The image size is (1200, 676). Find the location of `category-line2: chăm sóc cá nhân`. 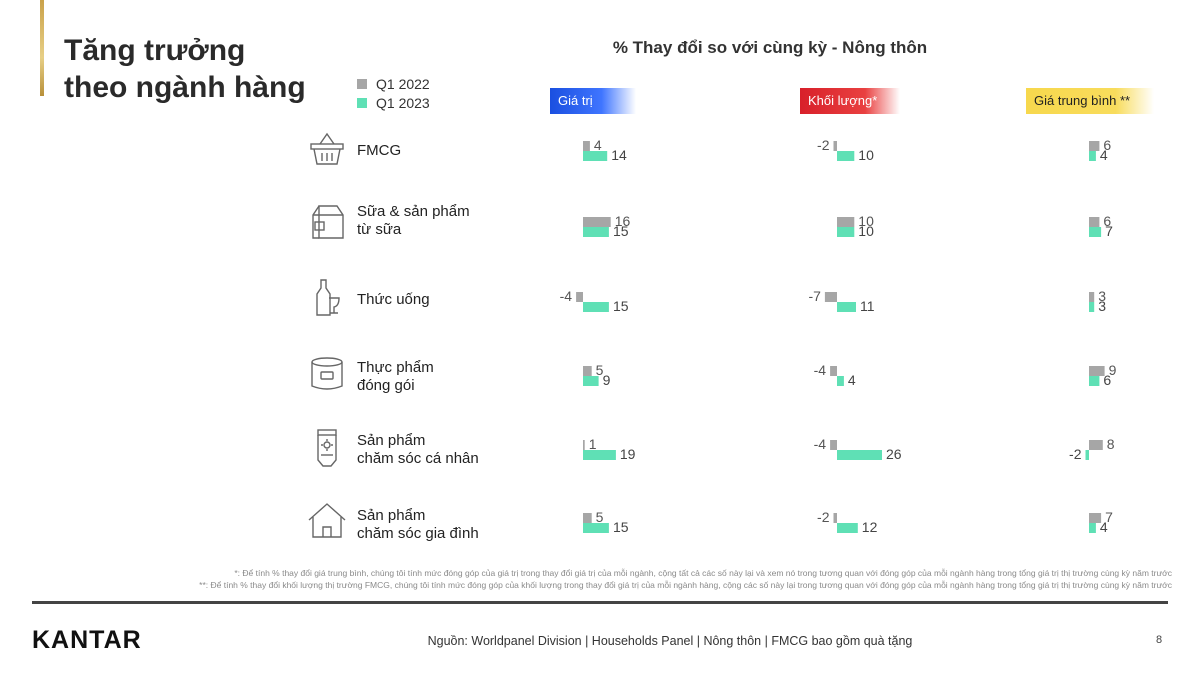

category-line2: chăm sóc cá nhân is located at coordinates (418, 458).